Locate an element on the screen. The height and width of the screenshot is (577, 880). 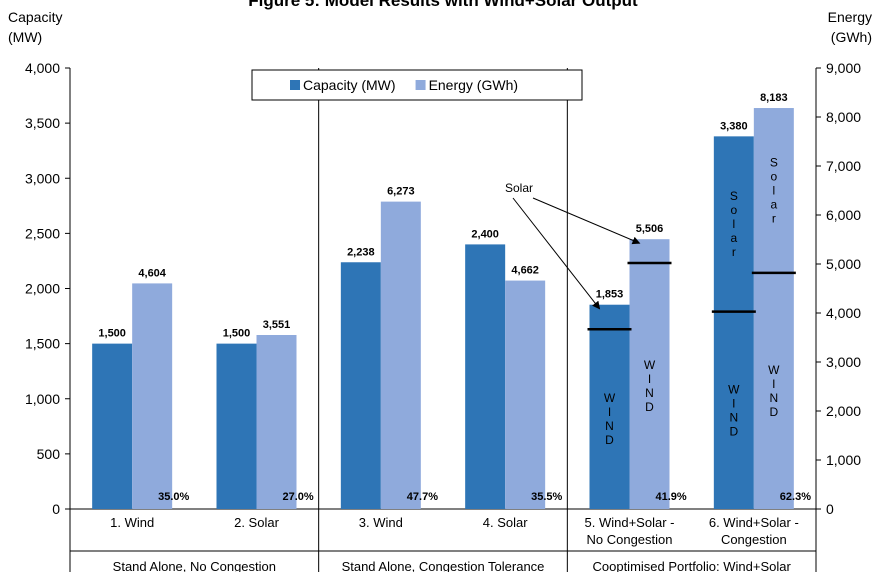
y-right-tick-label: 7,000 is located at coordinates (843, 166).